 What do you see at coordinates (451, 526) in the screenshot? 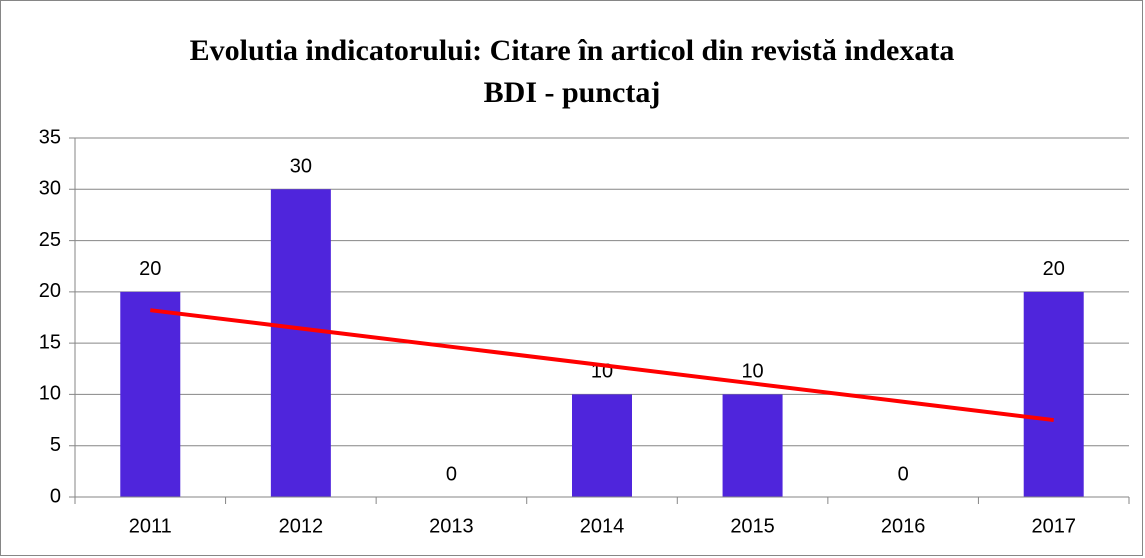
I see `x-tick-label: 2013` at bounding box center [451, 526].